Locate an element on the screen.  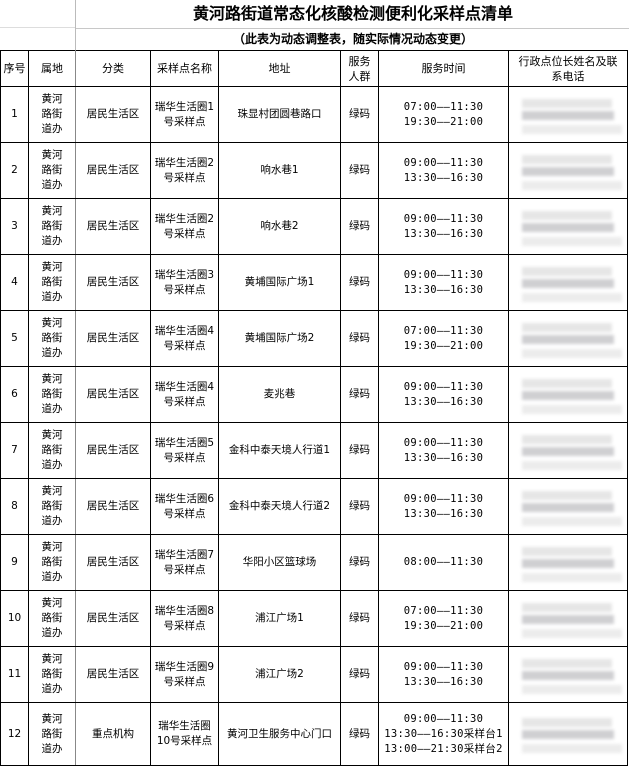
header-no: 序号 is located at coordinates (14, 68).